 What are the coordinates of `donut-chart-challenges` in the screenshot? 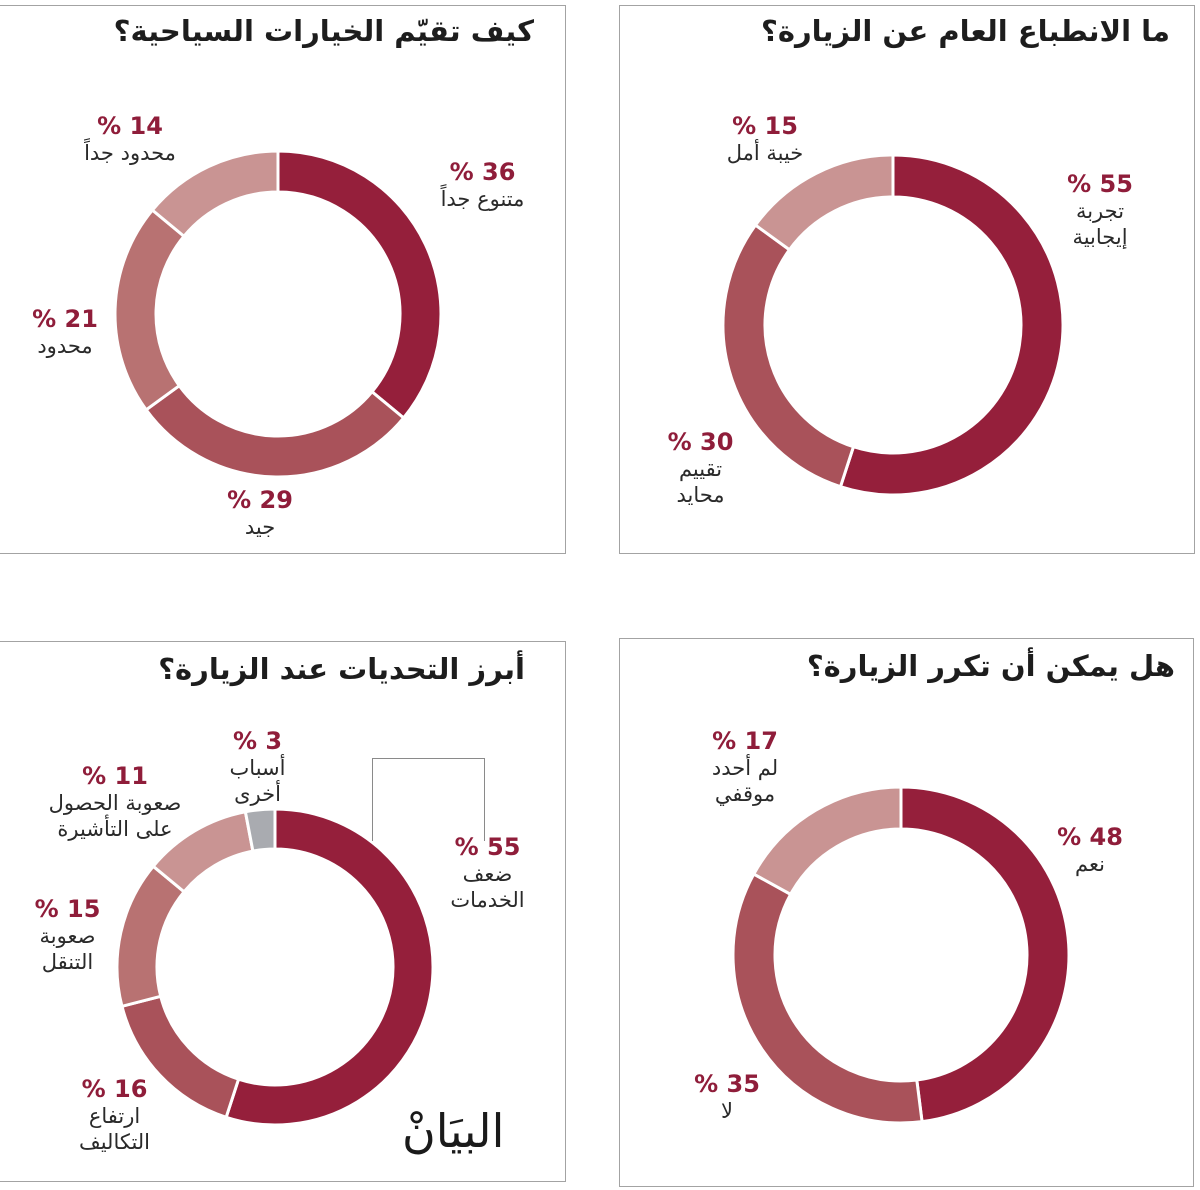 It's located at (275, 967).